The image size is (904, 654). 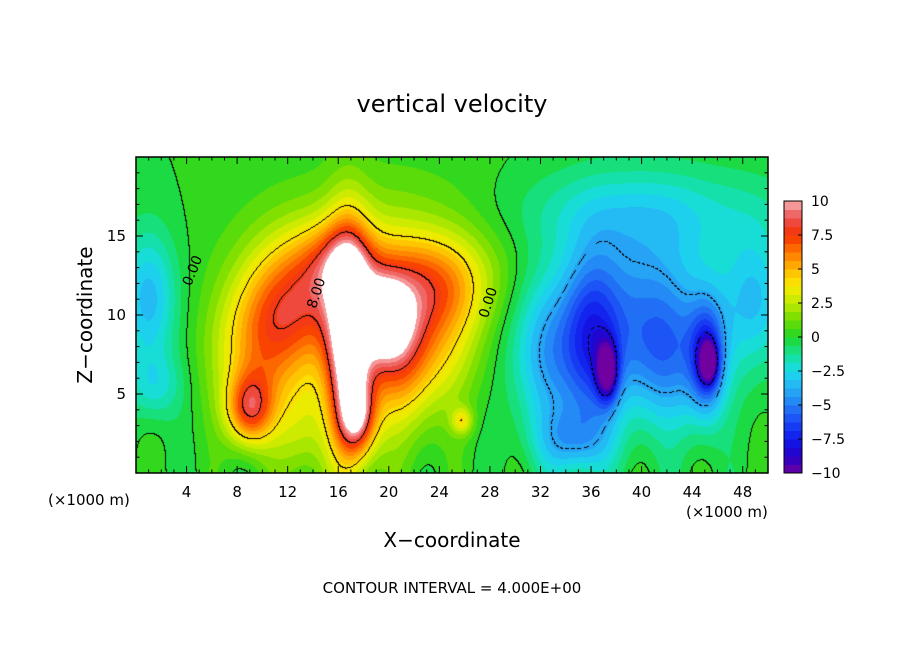 I want to click on y-tick-label: 15, so click(x=116, y=236).